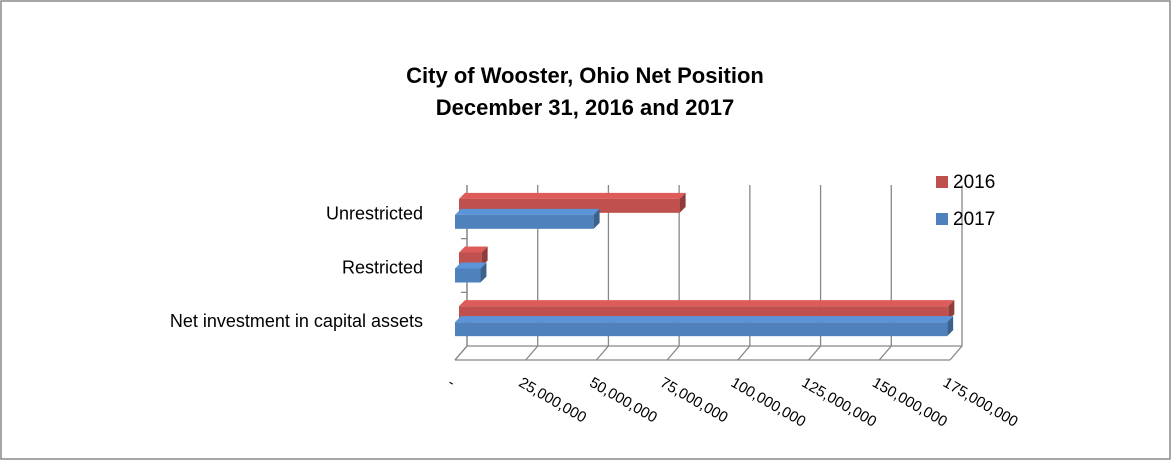 The width and height of the screenshot is (1171, 460). I want to click on chart-title: City of Wooster, Ohio Net Position, so click(585, 75).